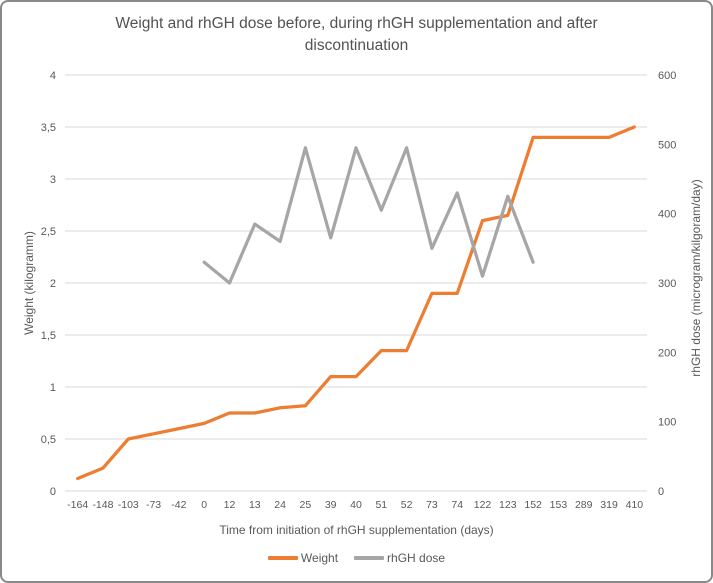 This screenshot has width=713, height=583. I want to click on x-axis-tick-label: 73, so click(432, 505).